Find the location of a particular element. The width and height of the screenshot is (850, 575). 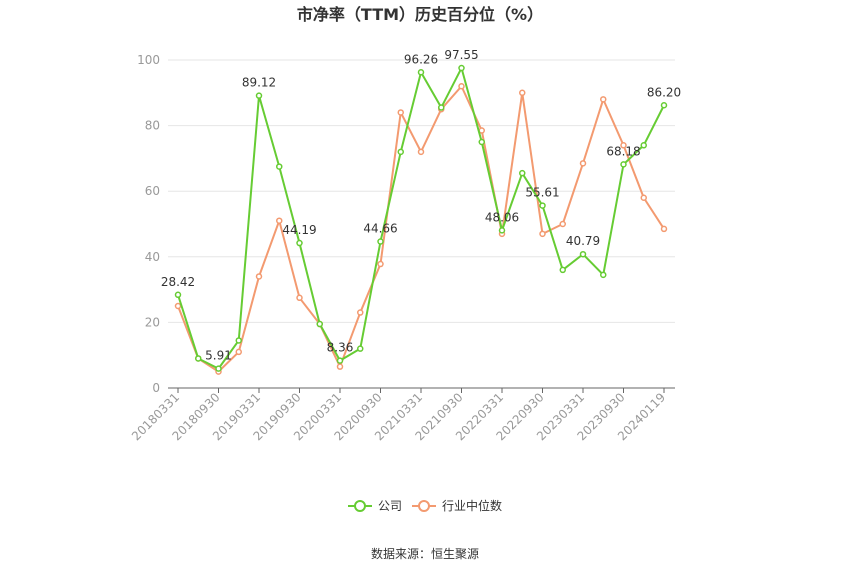

chart-title: 市净率（TTM）历史百分位（%） is located at coordinates (420, 14).